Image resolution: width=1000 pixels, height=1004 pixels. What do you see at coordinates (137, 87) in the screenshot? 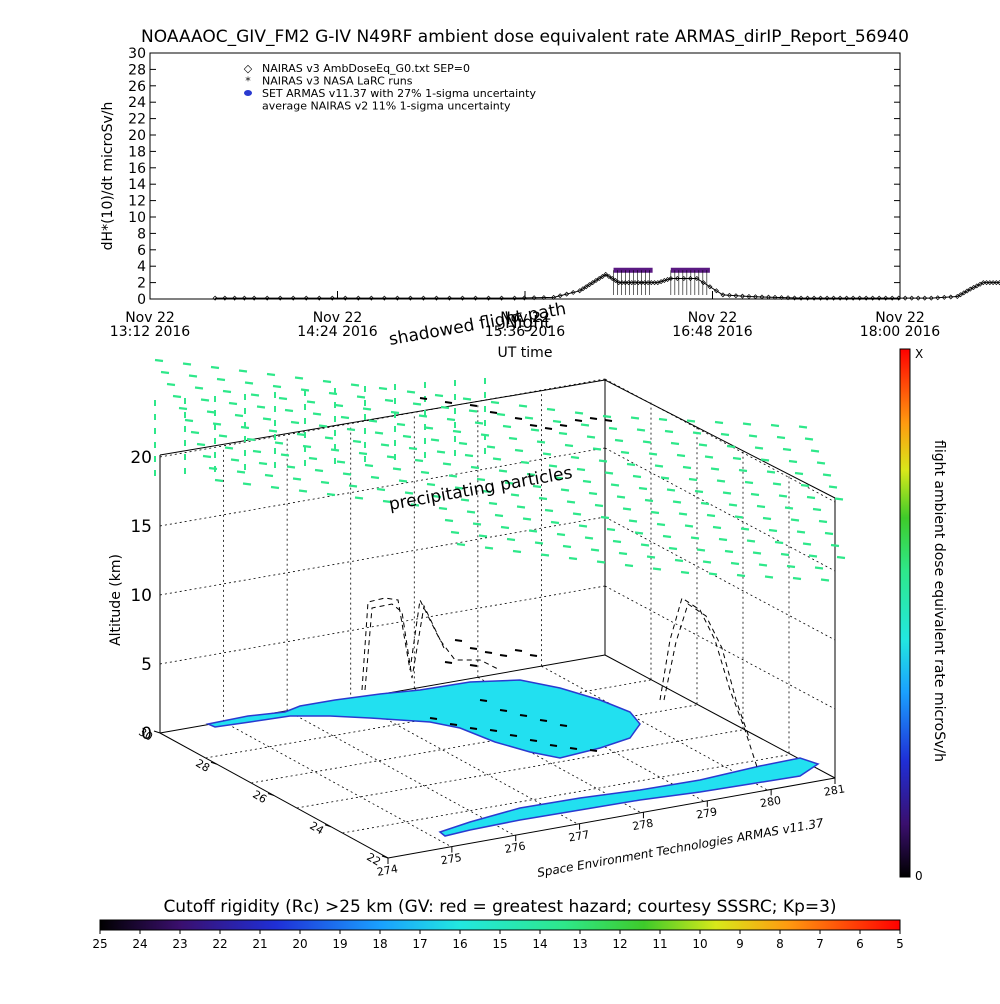
I see `top-y-tick-label: 26` at bounding box center [137, 87].